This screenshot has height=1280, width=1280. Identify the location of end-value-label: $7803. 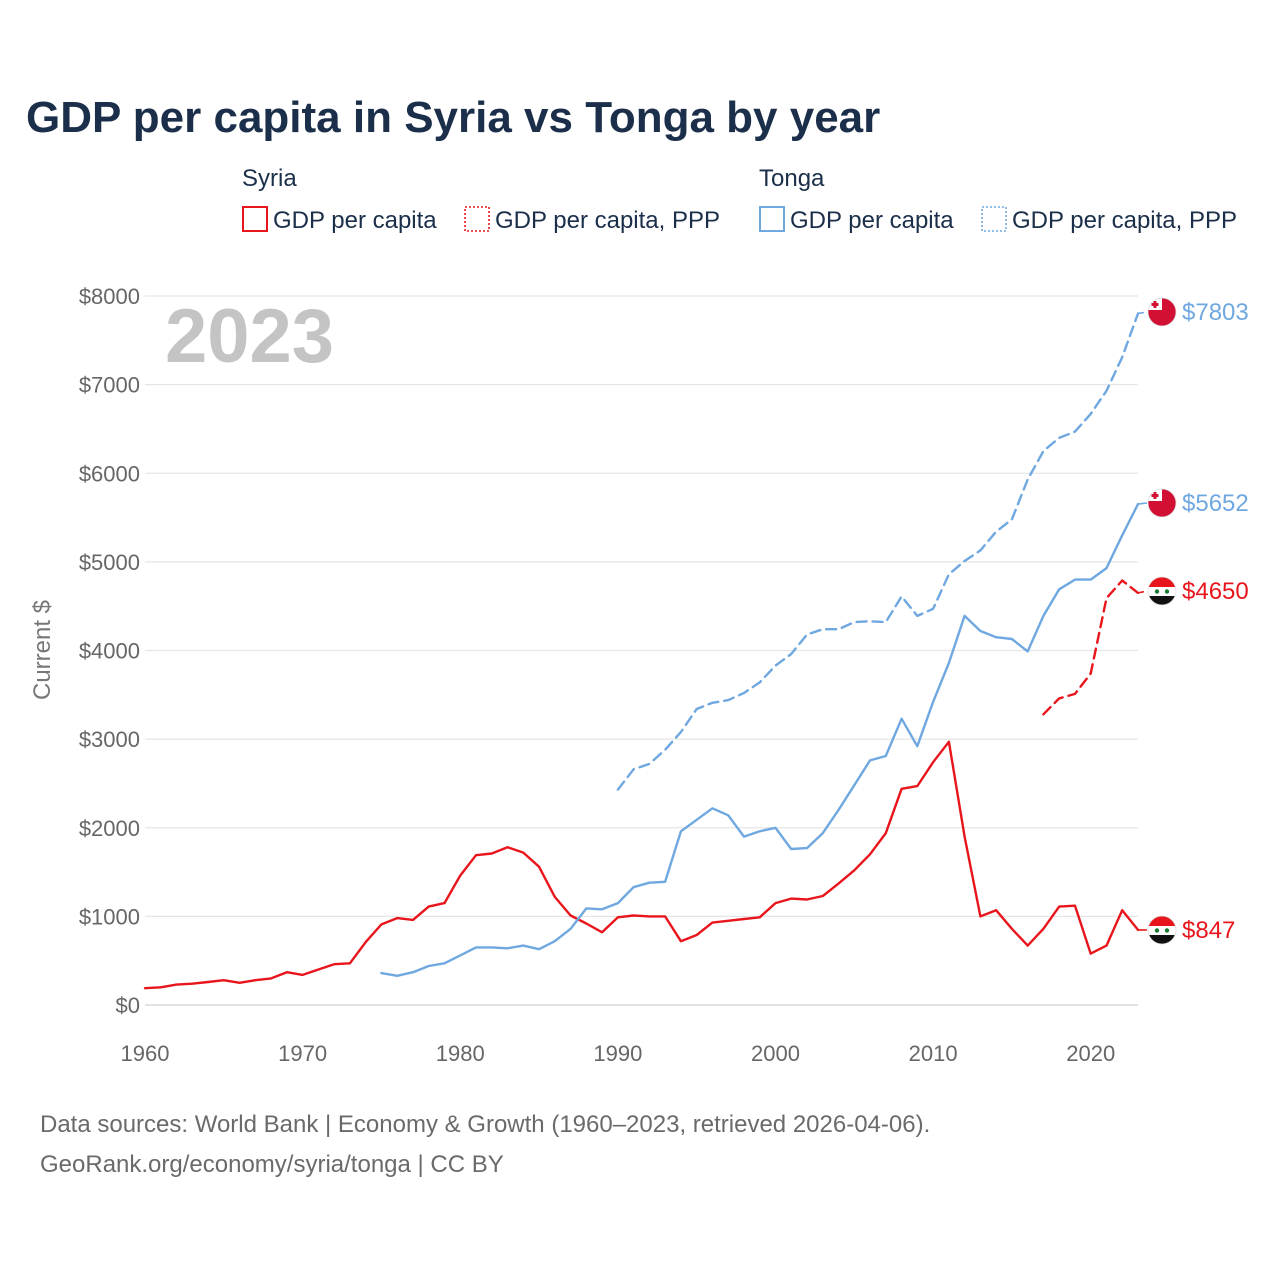
(1215, 312).